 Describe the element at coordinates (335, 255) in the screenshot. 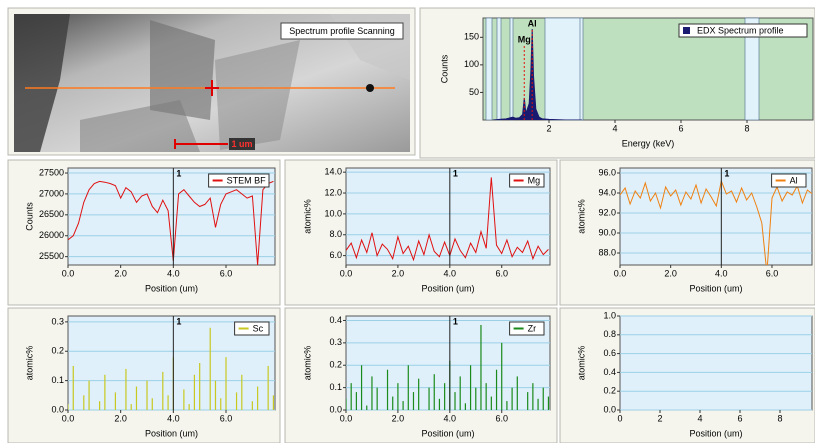

I see `y-tick-label: 6.0` at that location.